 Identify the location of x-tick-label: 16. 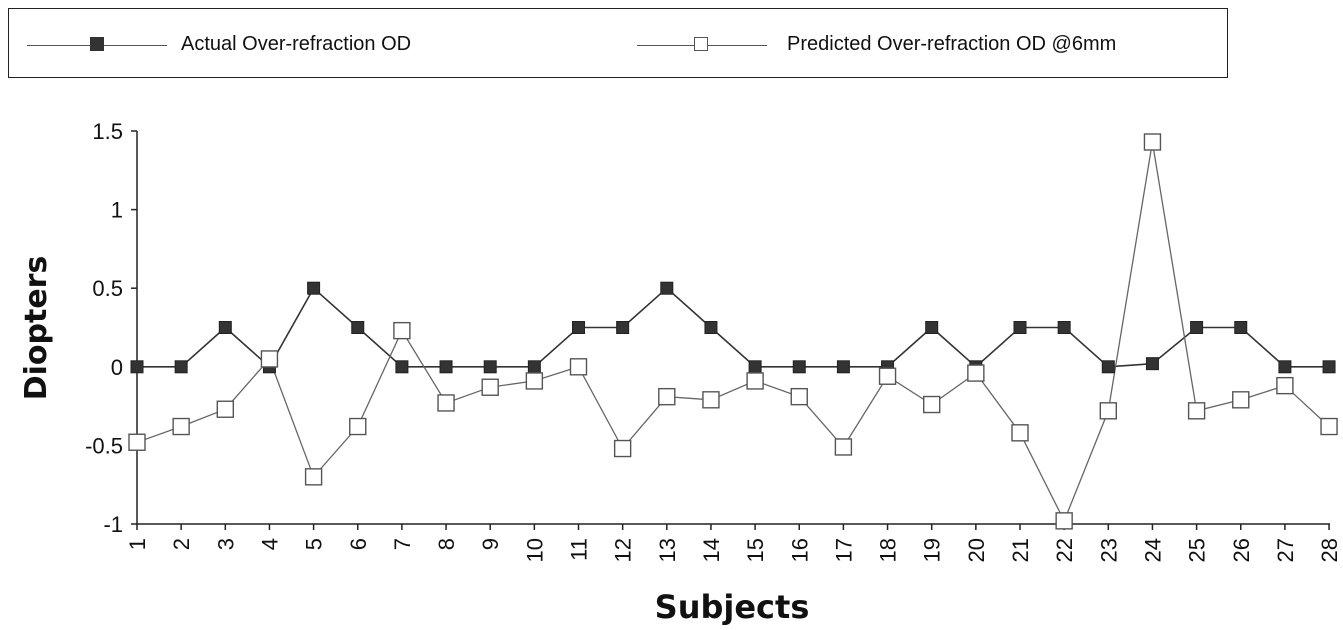
(799, 550).